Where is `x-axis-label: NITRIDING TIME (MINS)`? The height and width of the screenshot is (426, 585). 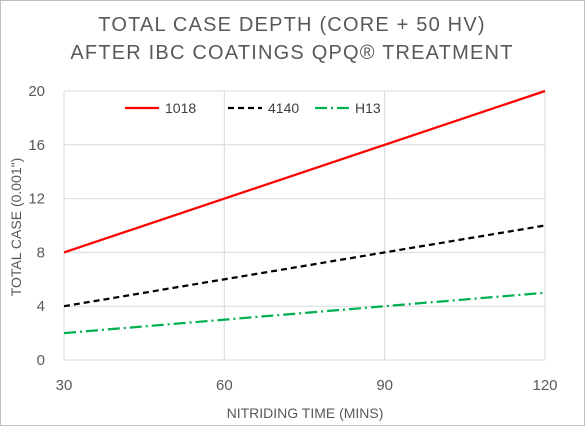 x-axis-label: NITRIDING TIME (MINS) is located at coordinates (305, 413).